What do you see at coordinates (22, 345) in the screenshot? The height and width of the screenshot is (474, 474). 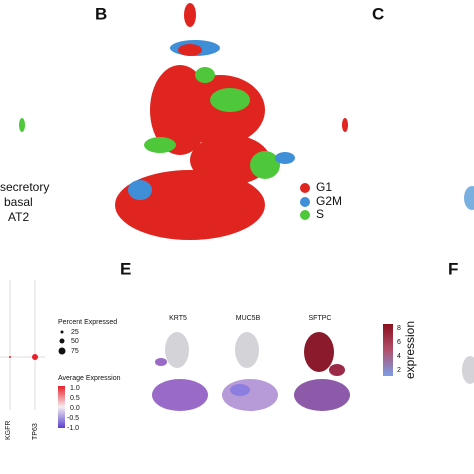 I see `dot-plot` at bounding box center [22, 345].